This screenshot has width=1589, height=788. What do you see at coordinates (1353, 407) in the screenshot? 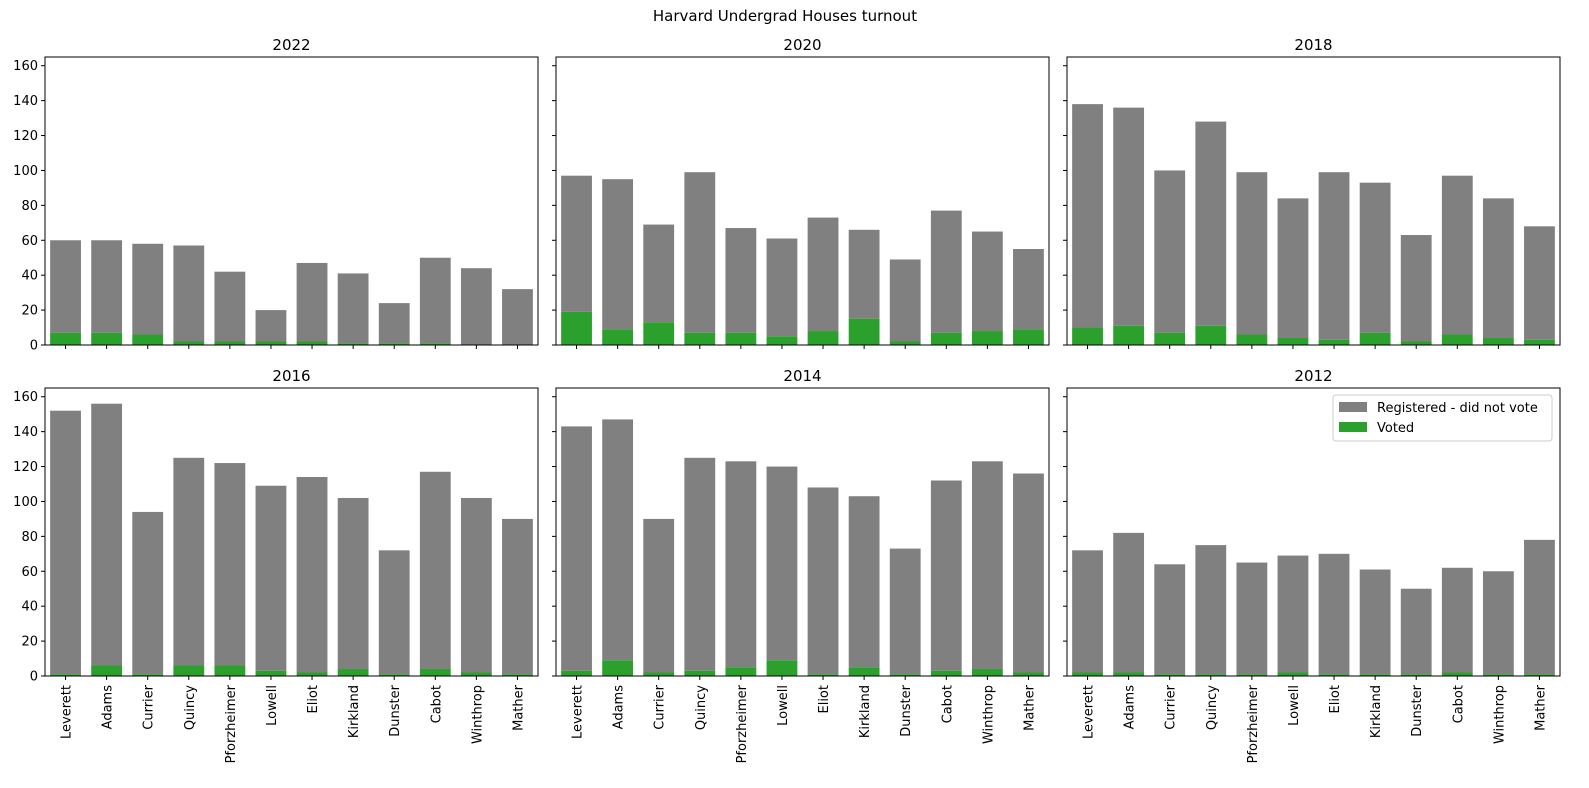
I see `legend-swatch` at bounding box center [1353, 407].